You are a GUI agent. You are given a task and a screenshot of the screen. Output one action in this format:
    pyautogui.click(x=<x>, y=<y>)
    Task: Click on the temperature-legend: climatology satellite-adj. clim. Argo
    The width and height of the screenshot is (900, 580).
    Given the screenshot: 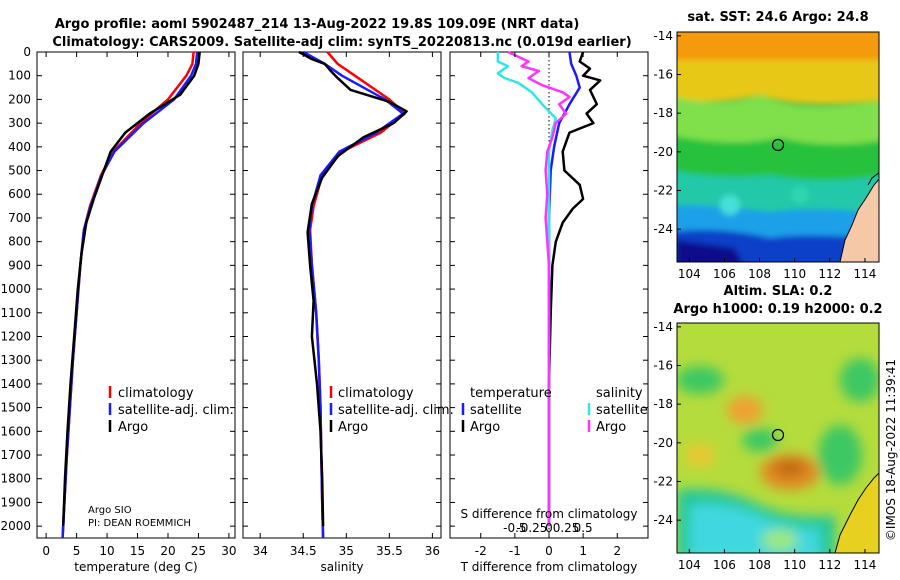 What is the action you would take?
    pyautogui.click(x=171, y=410)
    